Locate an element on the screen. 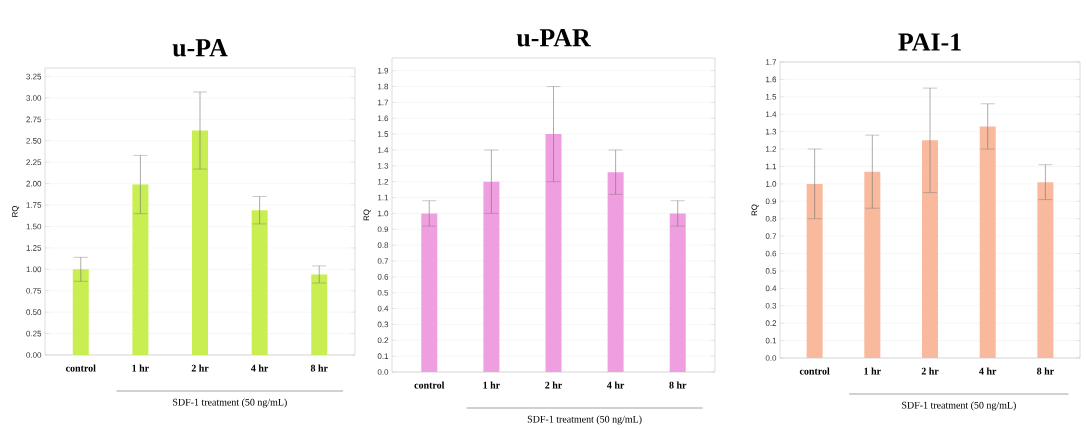  chart-title: u-PA is located at coordinates (200, 48).